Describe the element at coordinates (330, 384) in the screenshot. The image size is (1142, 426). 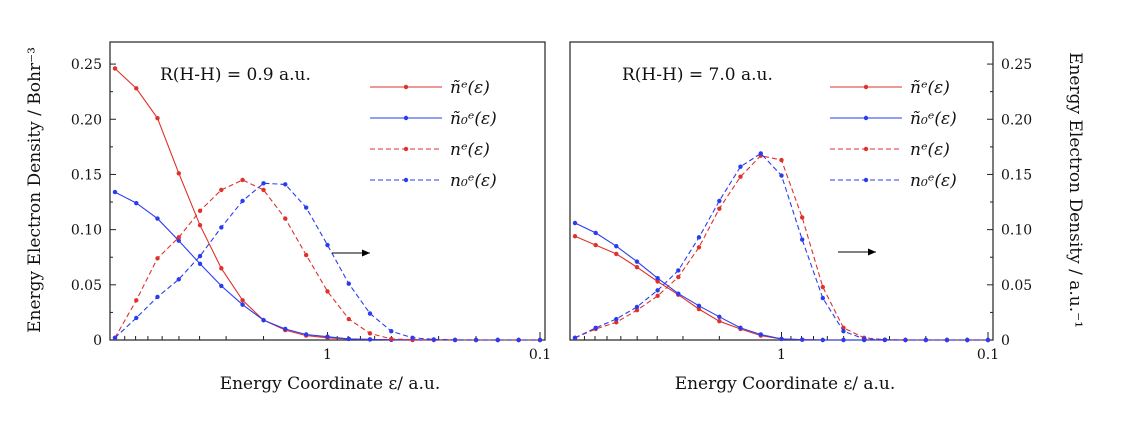
I see `x-axis-label-left: Energy Coordinate ε/ a.u.` at that location.